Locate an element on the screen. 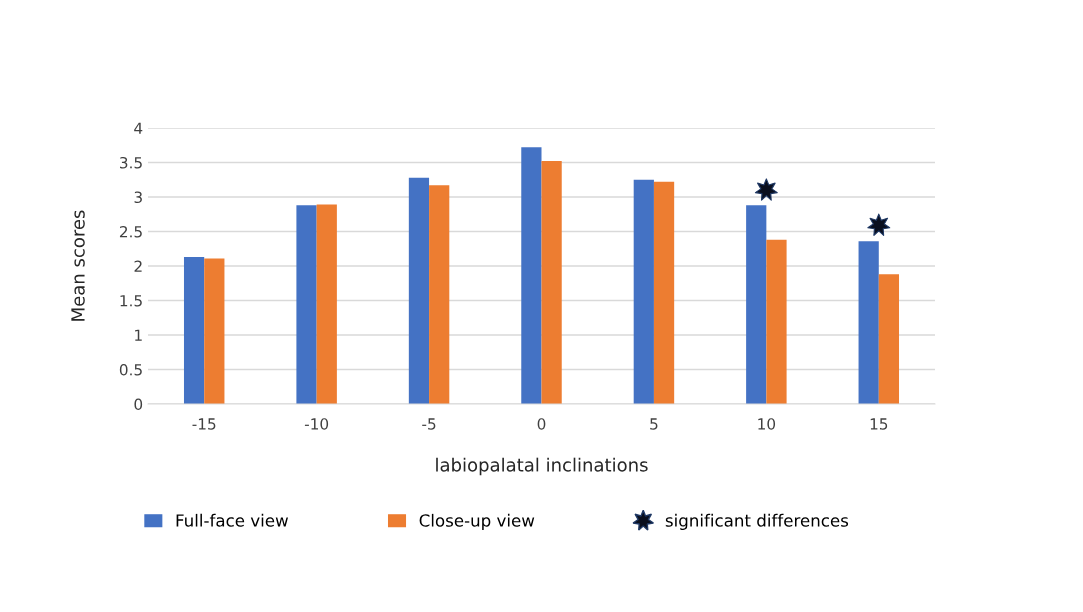 This screenshot has width=1083, height=612. x-axis-title: labiopalatal inclinations is located at coordinates (542, 466).